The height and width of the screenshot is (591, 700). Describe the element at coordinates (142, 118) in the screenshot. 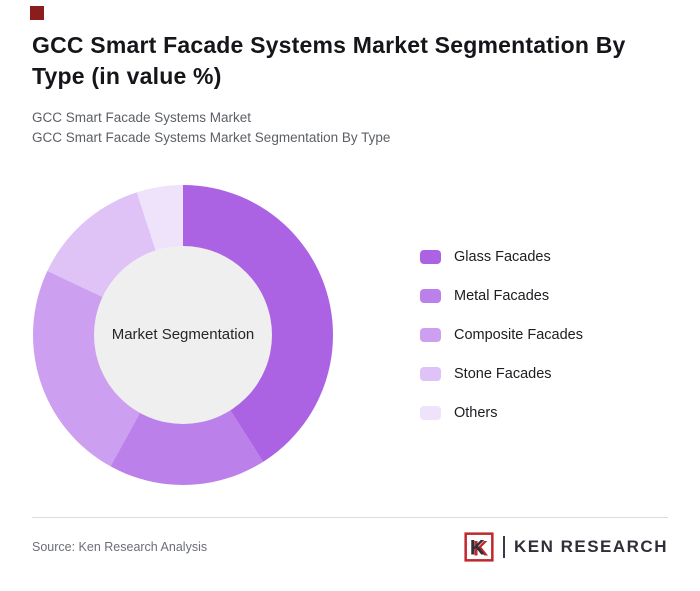

I see `subtitle-market: GCC Smart Facade Systems Market` at that location.